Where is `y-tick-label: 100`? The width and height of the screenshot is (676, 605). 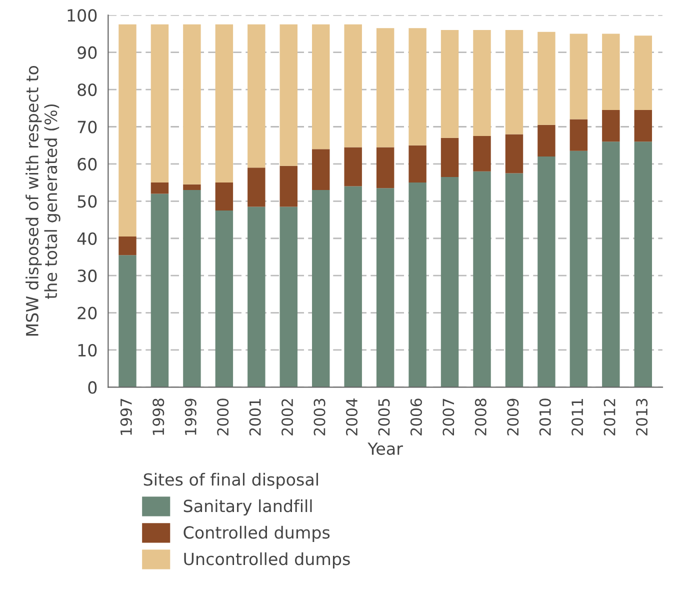 y-tick-label: 100 is located at coordinates (82, 15).